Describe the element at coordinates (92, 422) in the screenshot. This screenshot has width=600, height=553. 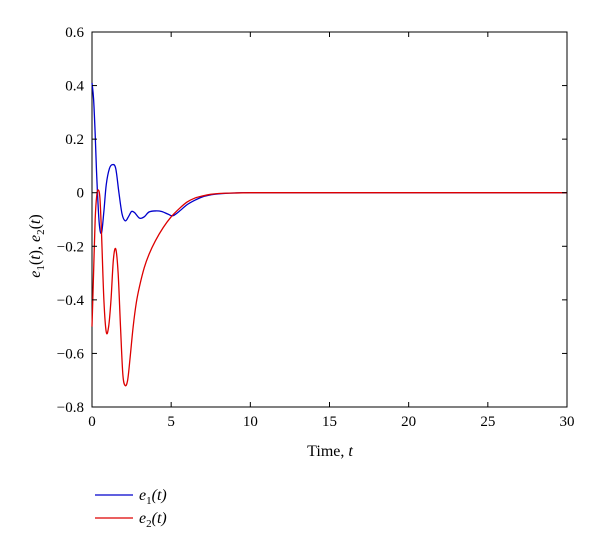
I see `x-tick-label: 0` at that location.